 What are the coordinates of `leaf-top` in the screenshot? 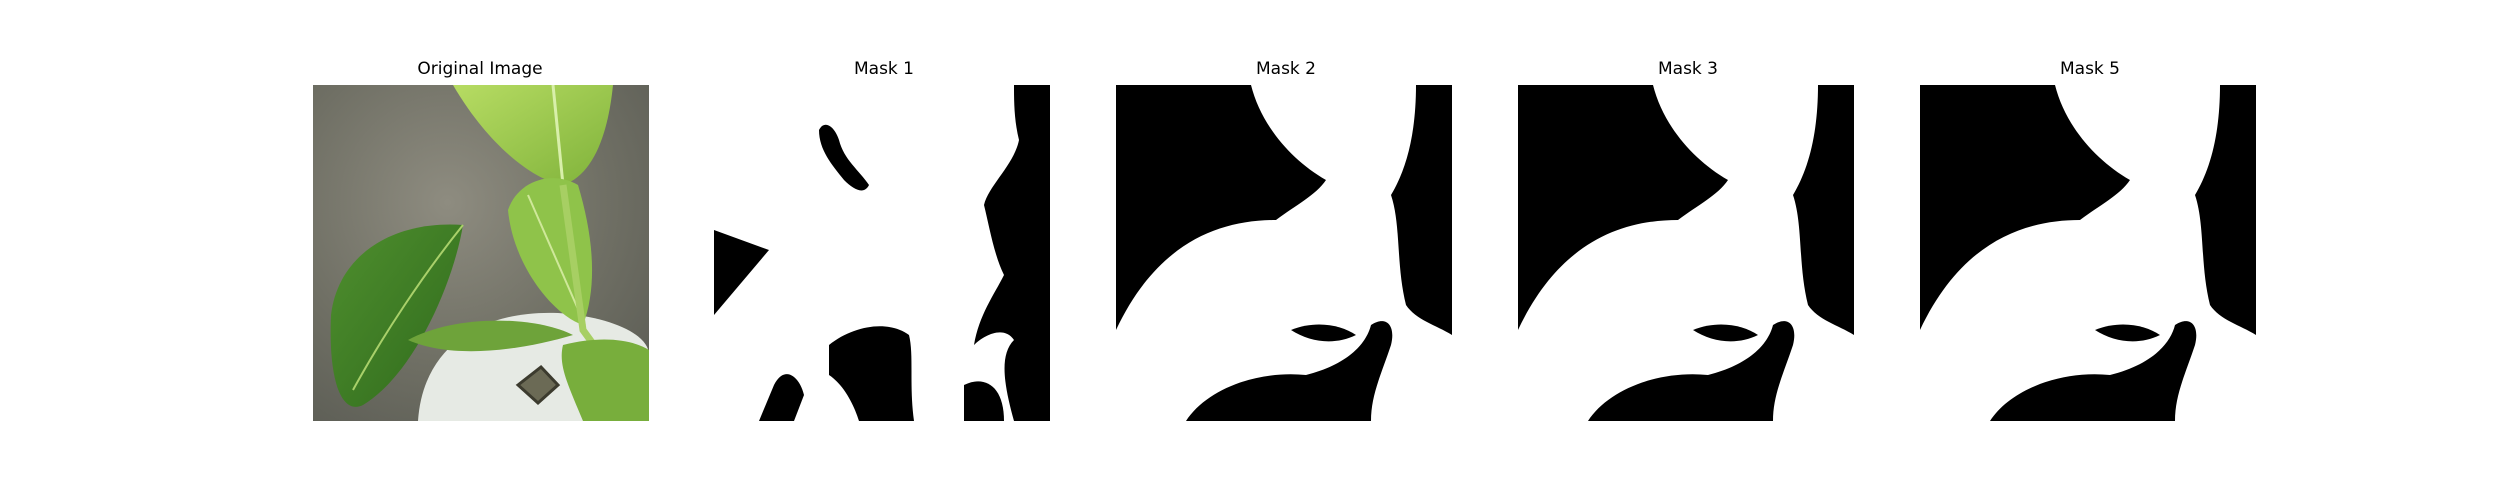 It's located at (533, 135).